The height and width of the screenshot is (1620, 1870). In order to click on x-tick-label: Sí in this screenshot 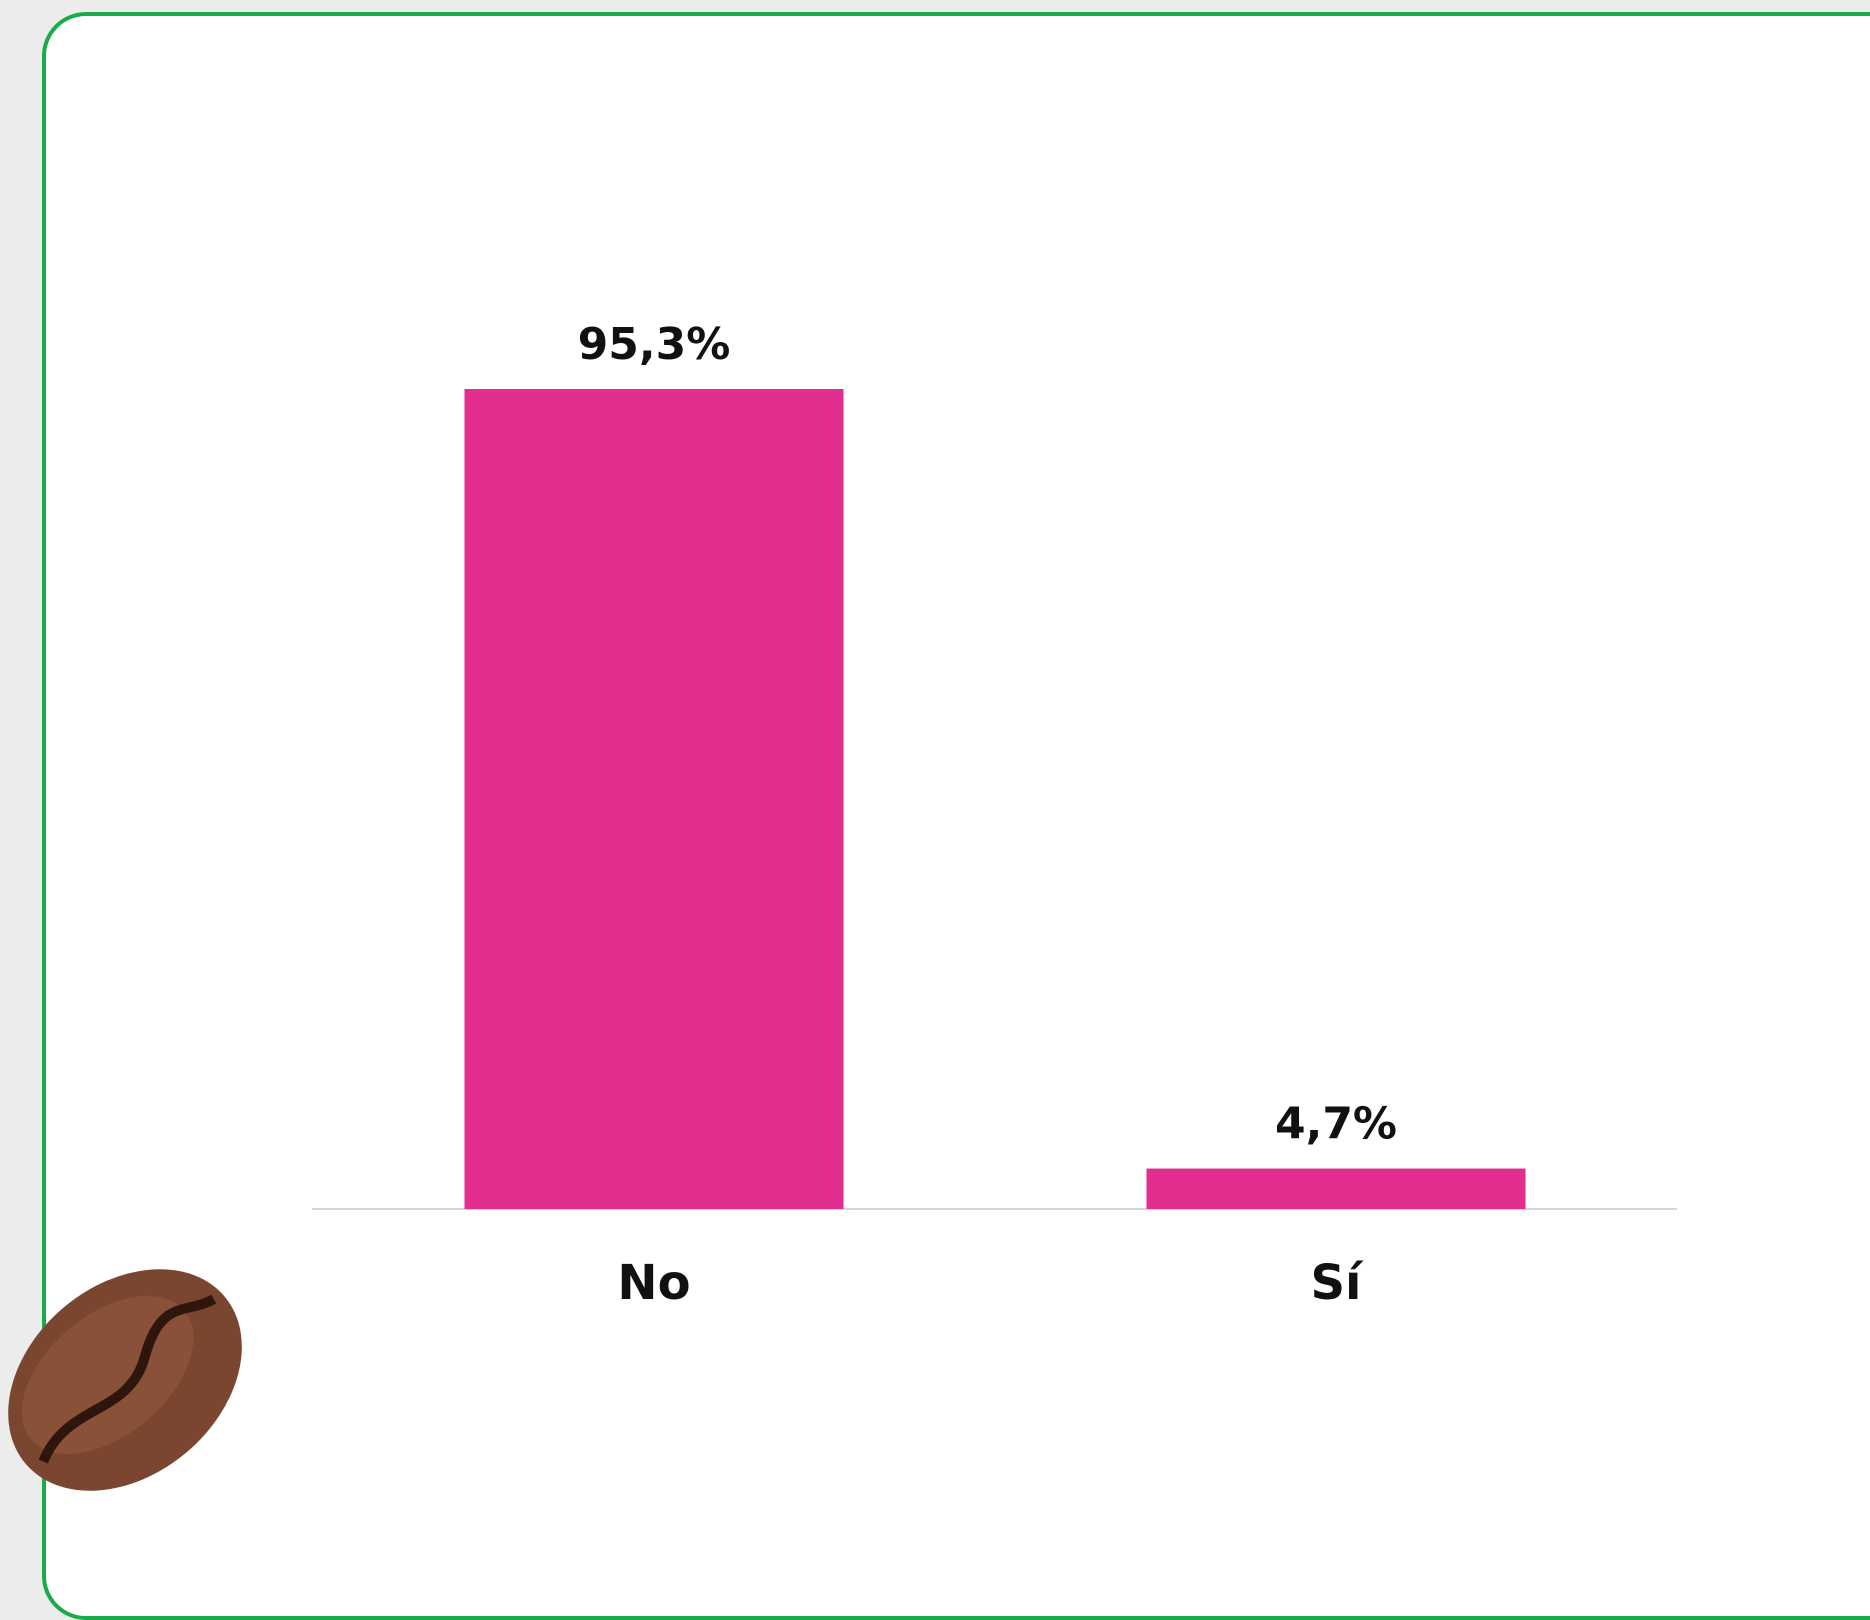, I will do `click(1337, 1283)`.